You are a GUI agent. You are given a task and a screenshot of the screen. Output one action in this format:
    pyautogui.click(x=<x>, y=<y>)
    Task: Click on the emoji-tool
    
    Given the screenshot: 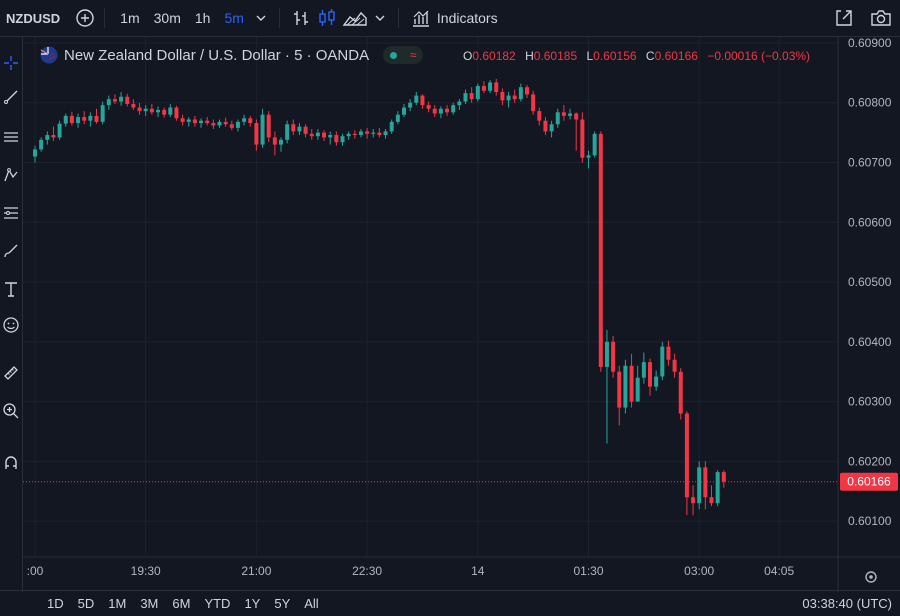 What is the action you would take?
    pyautogui.click(x=11, y=325)
    